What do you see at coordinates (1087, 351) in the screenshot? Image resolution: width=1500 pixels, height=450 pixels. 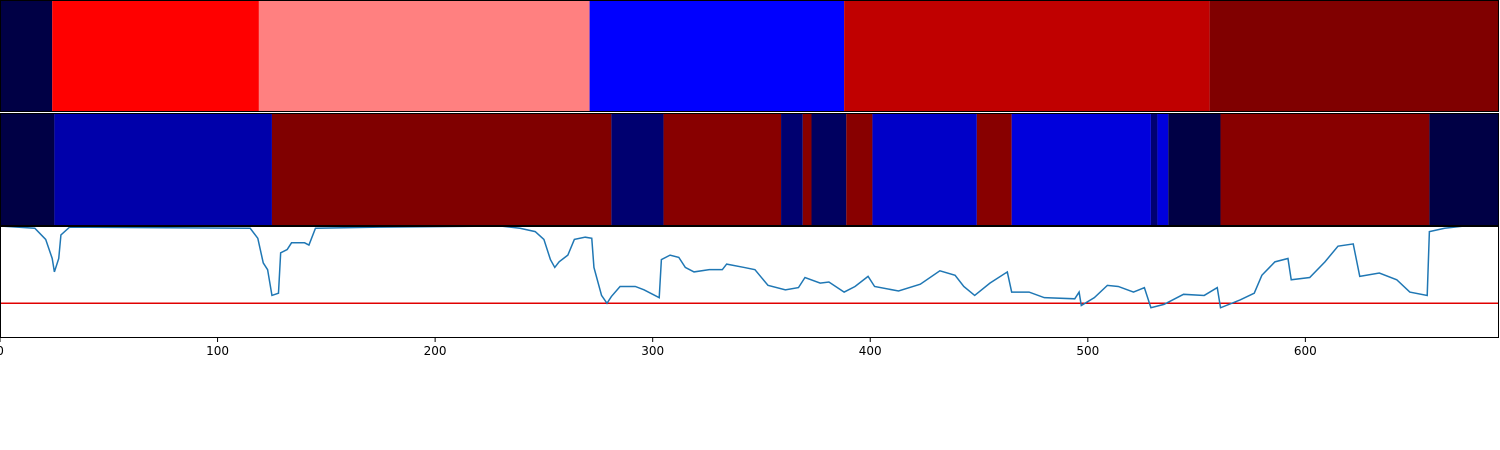 I see `x-tick-label: 500` at bounding box center [1087, 351].